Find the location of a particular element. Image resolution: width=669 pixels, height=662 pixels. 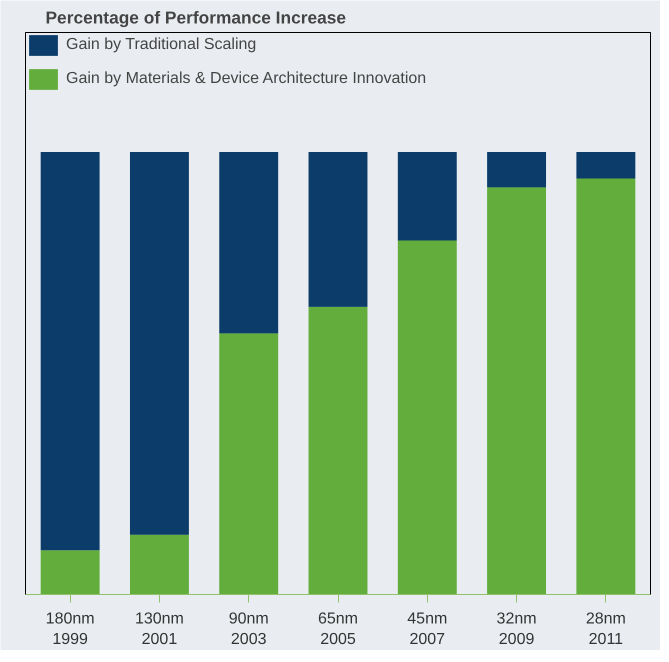

x-tick-label: 90nm 2003 is located at coordinates (248, 629).